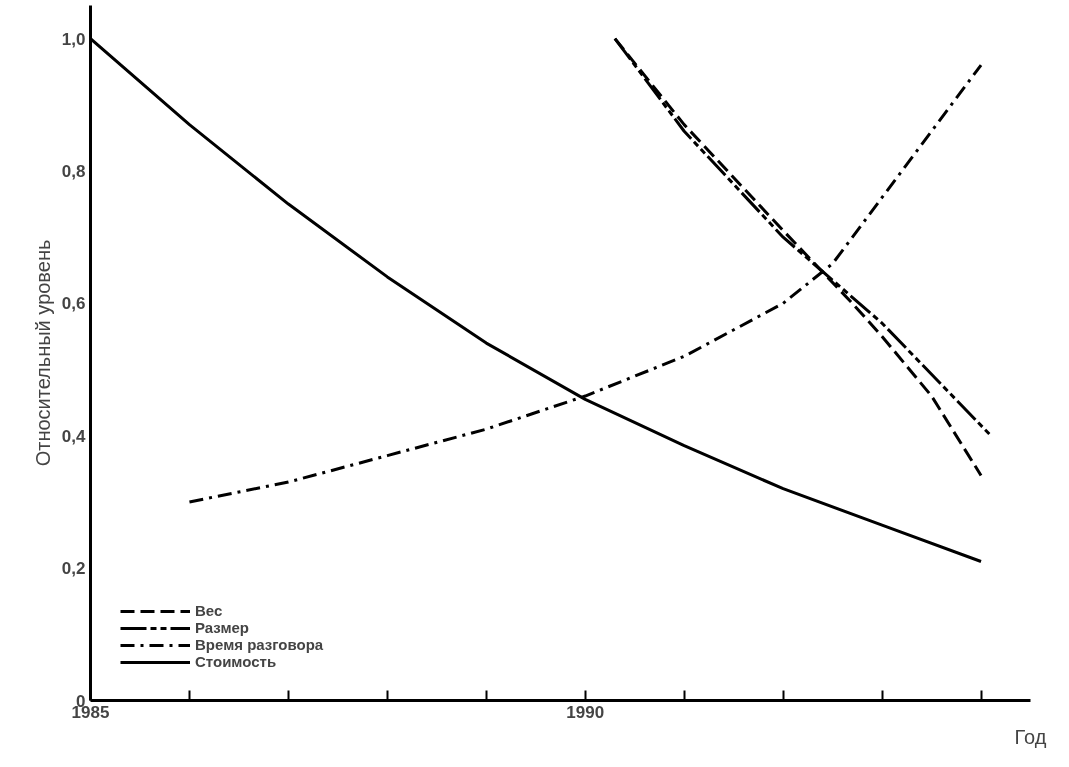  I want to click on y-tick-label: 0,2, so click(73, 569).